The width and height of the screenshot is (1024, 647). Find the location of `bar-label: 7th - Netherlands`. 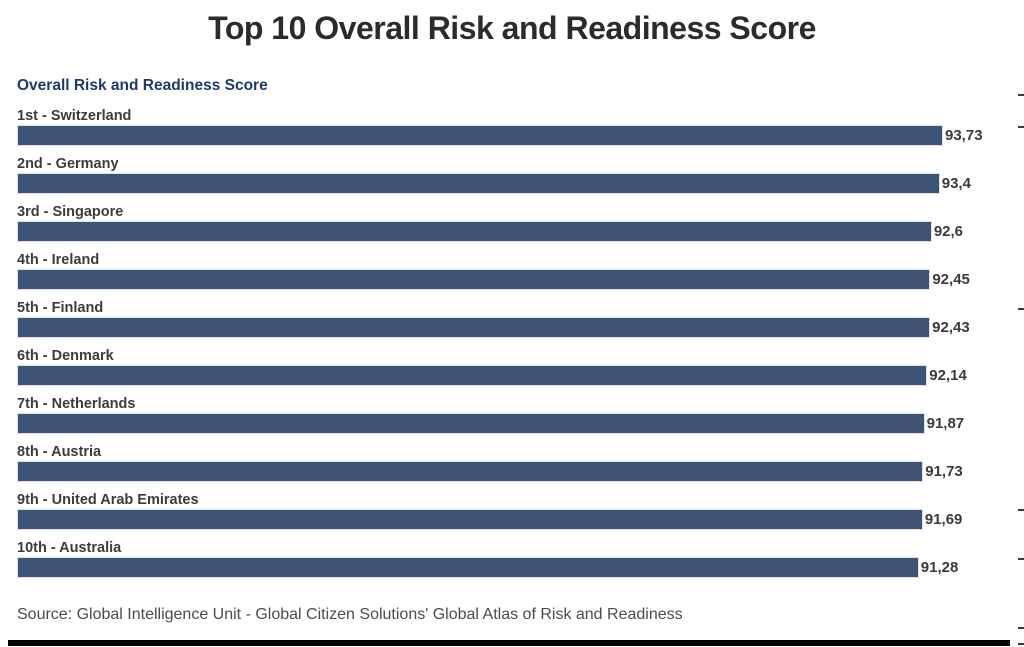

bar-label: 7th - Netherlands is located at coordinates (76, 404).